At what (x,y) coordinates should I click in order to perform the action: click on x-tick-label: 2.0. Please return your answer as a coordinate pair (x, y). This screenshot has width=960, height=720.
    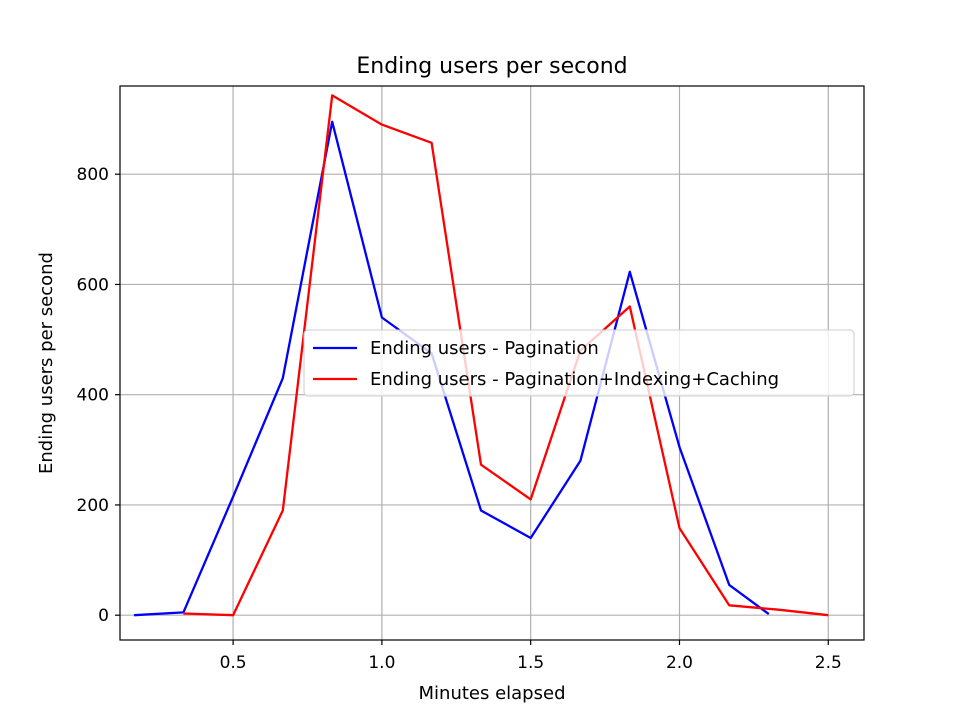
    Looking at the image, I should click on (679, 663).